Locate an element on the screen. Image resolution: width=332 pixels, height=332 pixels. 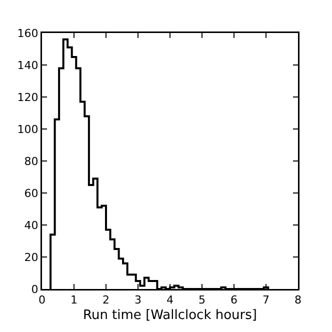
x-axis-title: Run time [Wallclock hours] is located at coordinates (170, 316).